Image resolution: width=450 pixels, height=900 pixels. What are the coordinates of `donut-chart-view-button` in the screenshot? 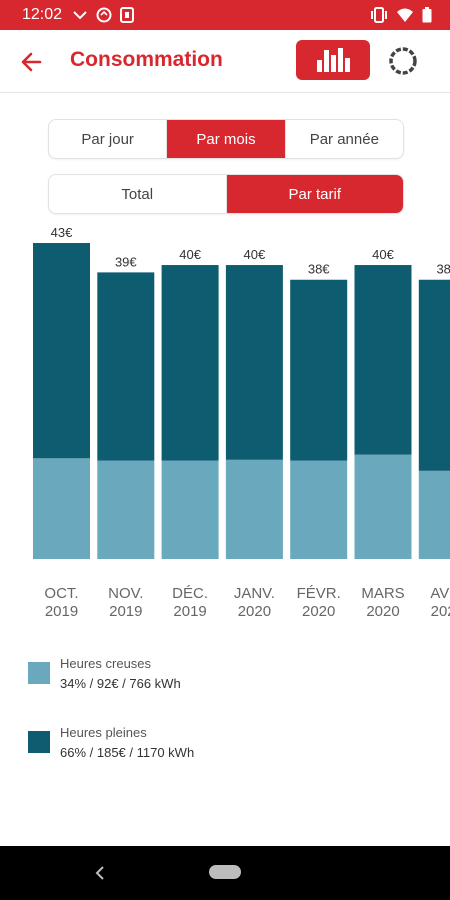 It's located at (403, 61).